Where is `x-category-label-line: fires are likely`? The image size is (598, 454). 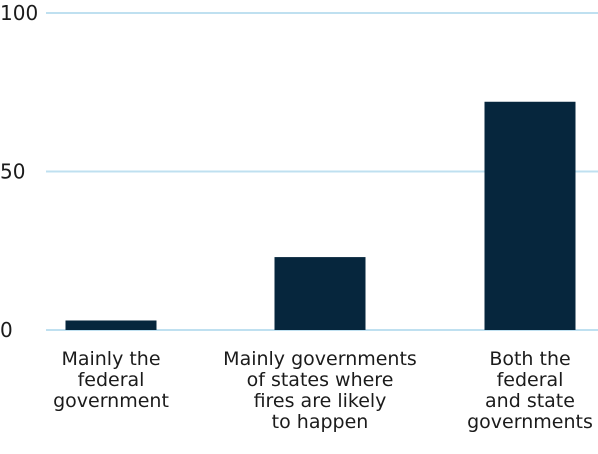
x-category-label-line: fires are likely is located at coordinates (320, 401).